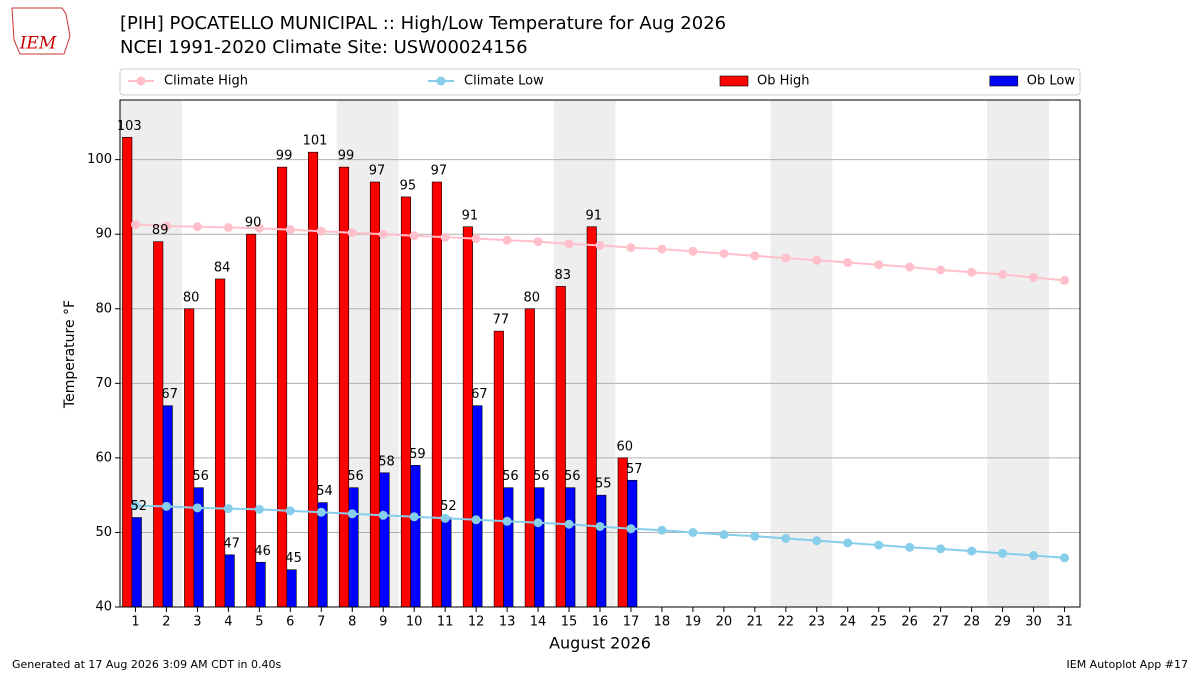 This screenshot has width=1200, height=675. What do you see at coordinates (197, 622) in the screenshot?
I see `x-tick-label: 3` at bounding box center [197, 622].